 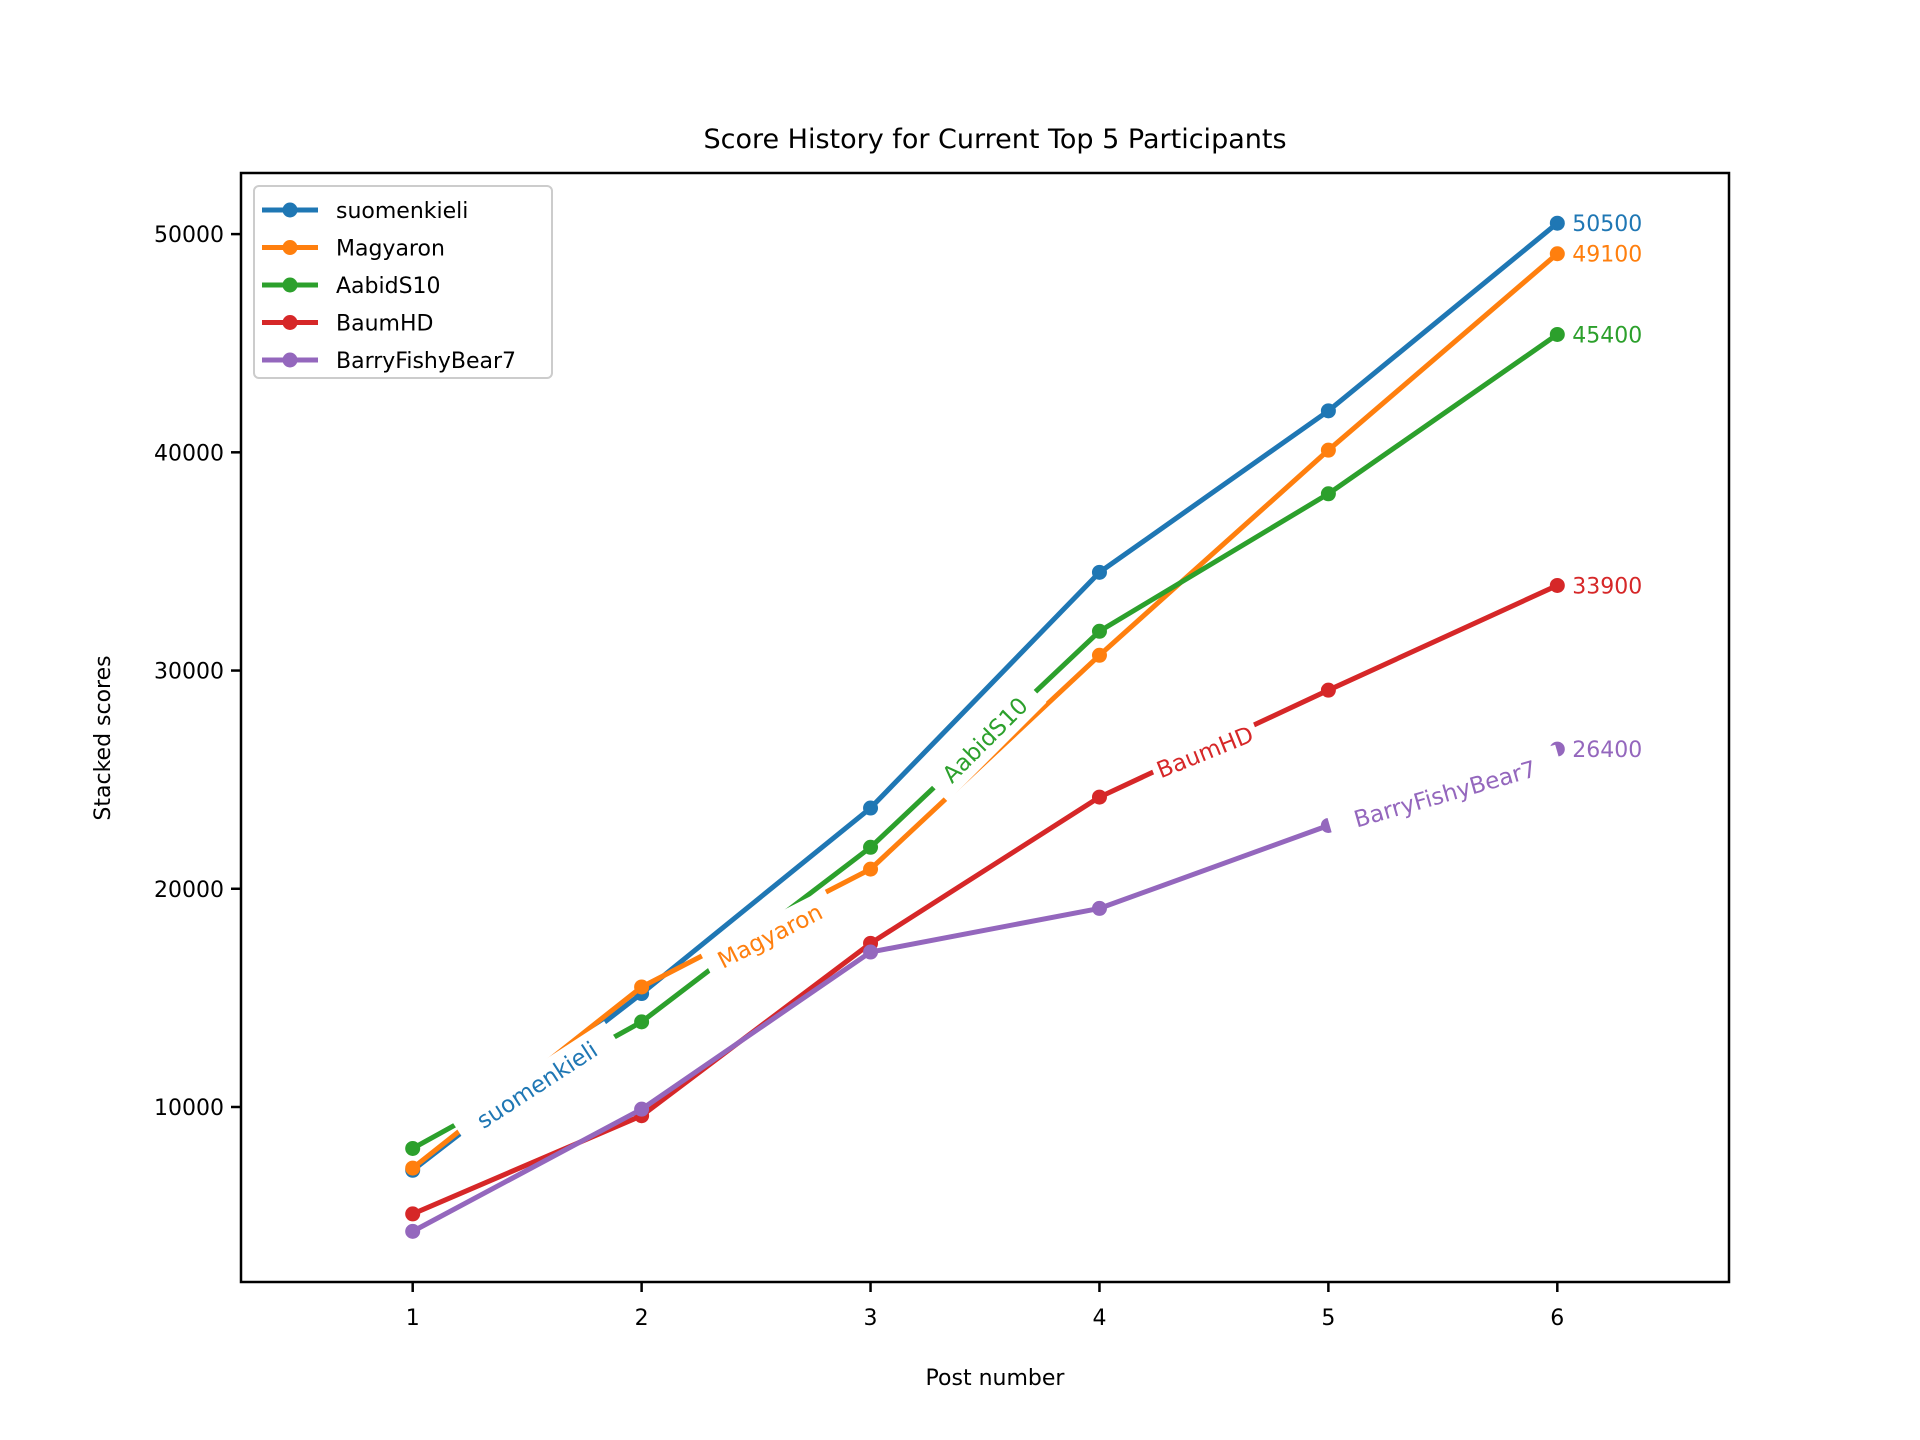 What do you see at coordinates (189, 672) in the screenshot?
I see `y-tick-label: 30000` at bounding box center [189, 672].